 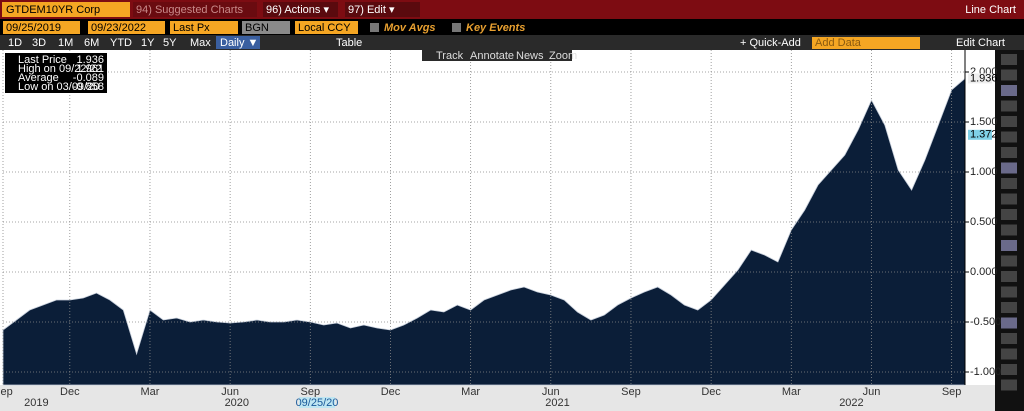 I want to click on period-button: YTD, so click(x=121, y=43).